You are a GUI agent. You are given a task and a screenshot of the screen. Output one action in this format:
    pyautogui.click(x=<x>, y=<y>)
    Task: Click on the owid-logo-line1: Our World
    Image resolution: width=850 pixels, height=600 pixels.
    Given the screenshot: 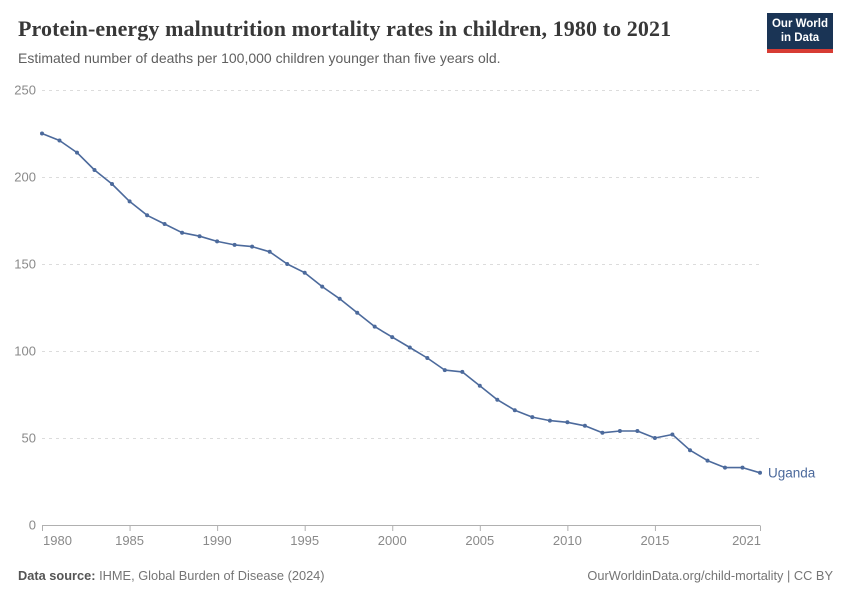 What is the action you would take?
    pyautogui.click(x=799, y=24)
    